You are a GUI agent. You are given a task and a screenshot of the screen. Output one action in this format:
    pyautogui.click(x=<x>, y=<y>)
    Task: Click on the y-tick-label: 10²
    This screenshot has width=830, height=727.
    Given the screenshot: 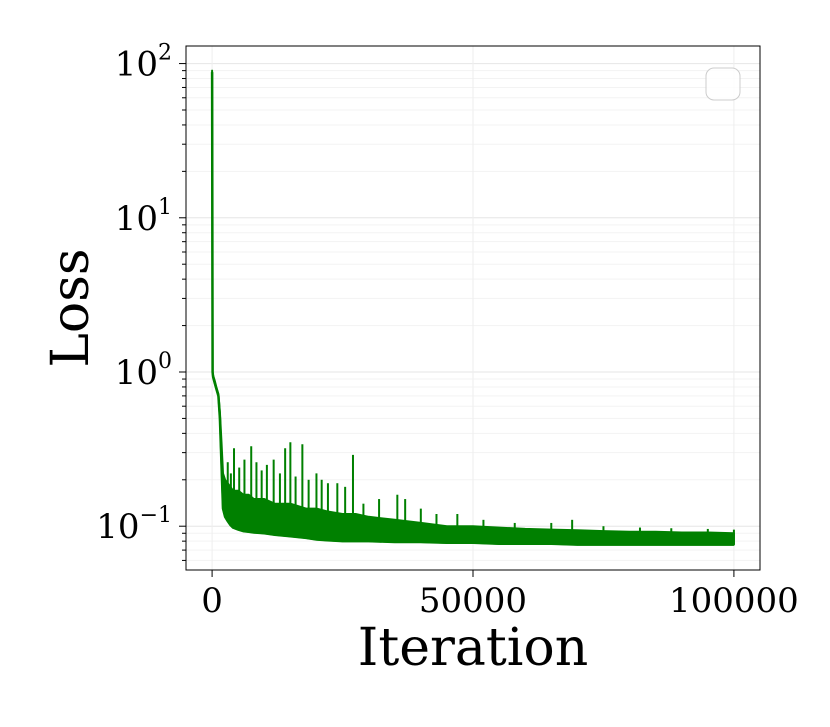 What is the action you would take?
    pyautogui.click(x=143, y=63)
    